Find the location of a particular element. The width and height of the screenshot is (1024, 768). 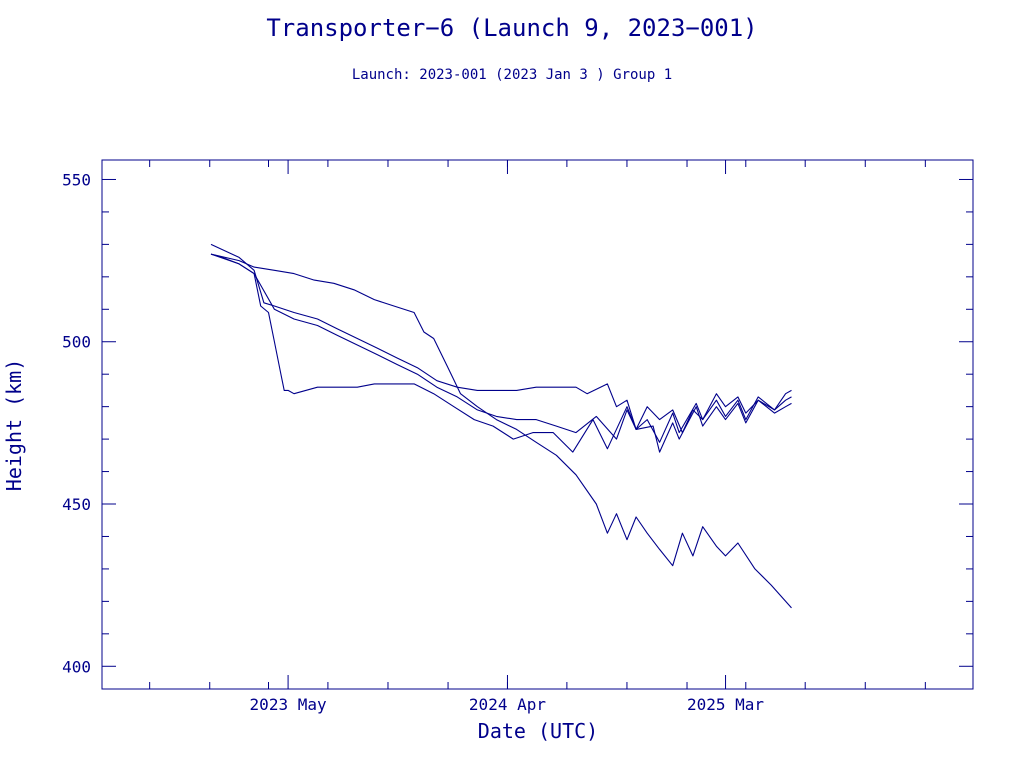

y-tick-label: 450 is located at coordinates (76, 504).